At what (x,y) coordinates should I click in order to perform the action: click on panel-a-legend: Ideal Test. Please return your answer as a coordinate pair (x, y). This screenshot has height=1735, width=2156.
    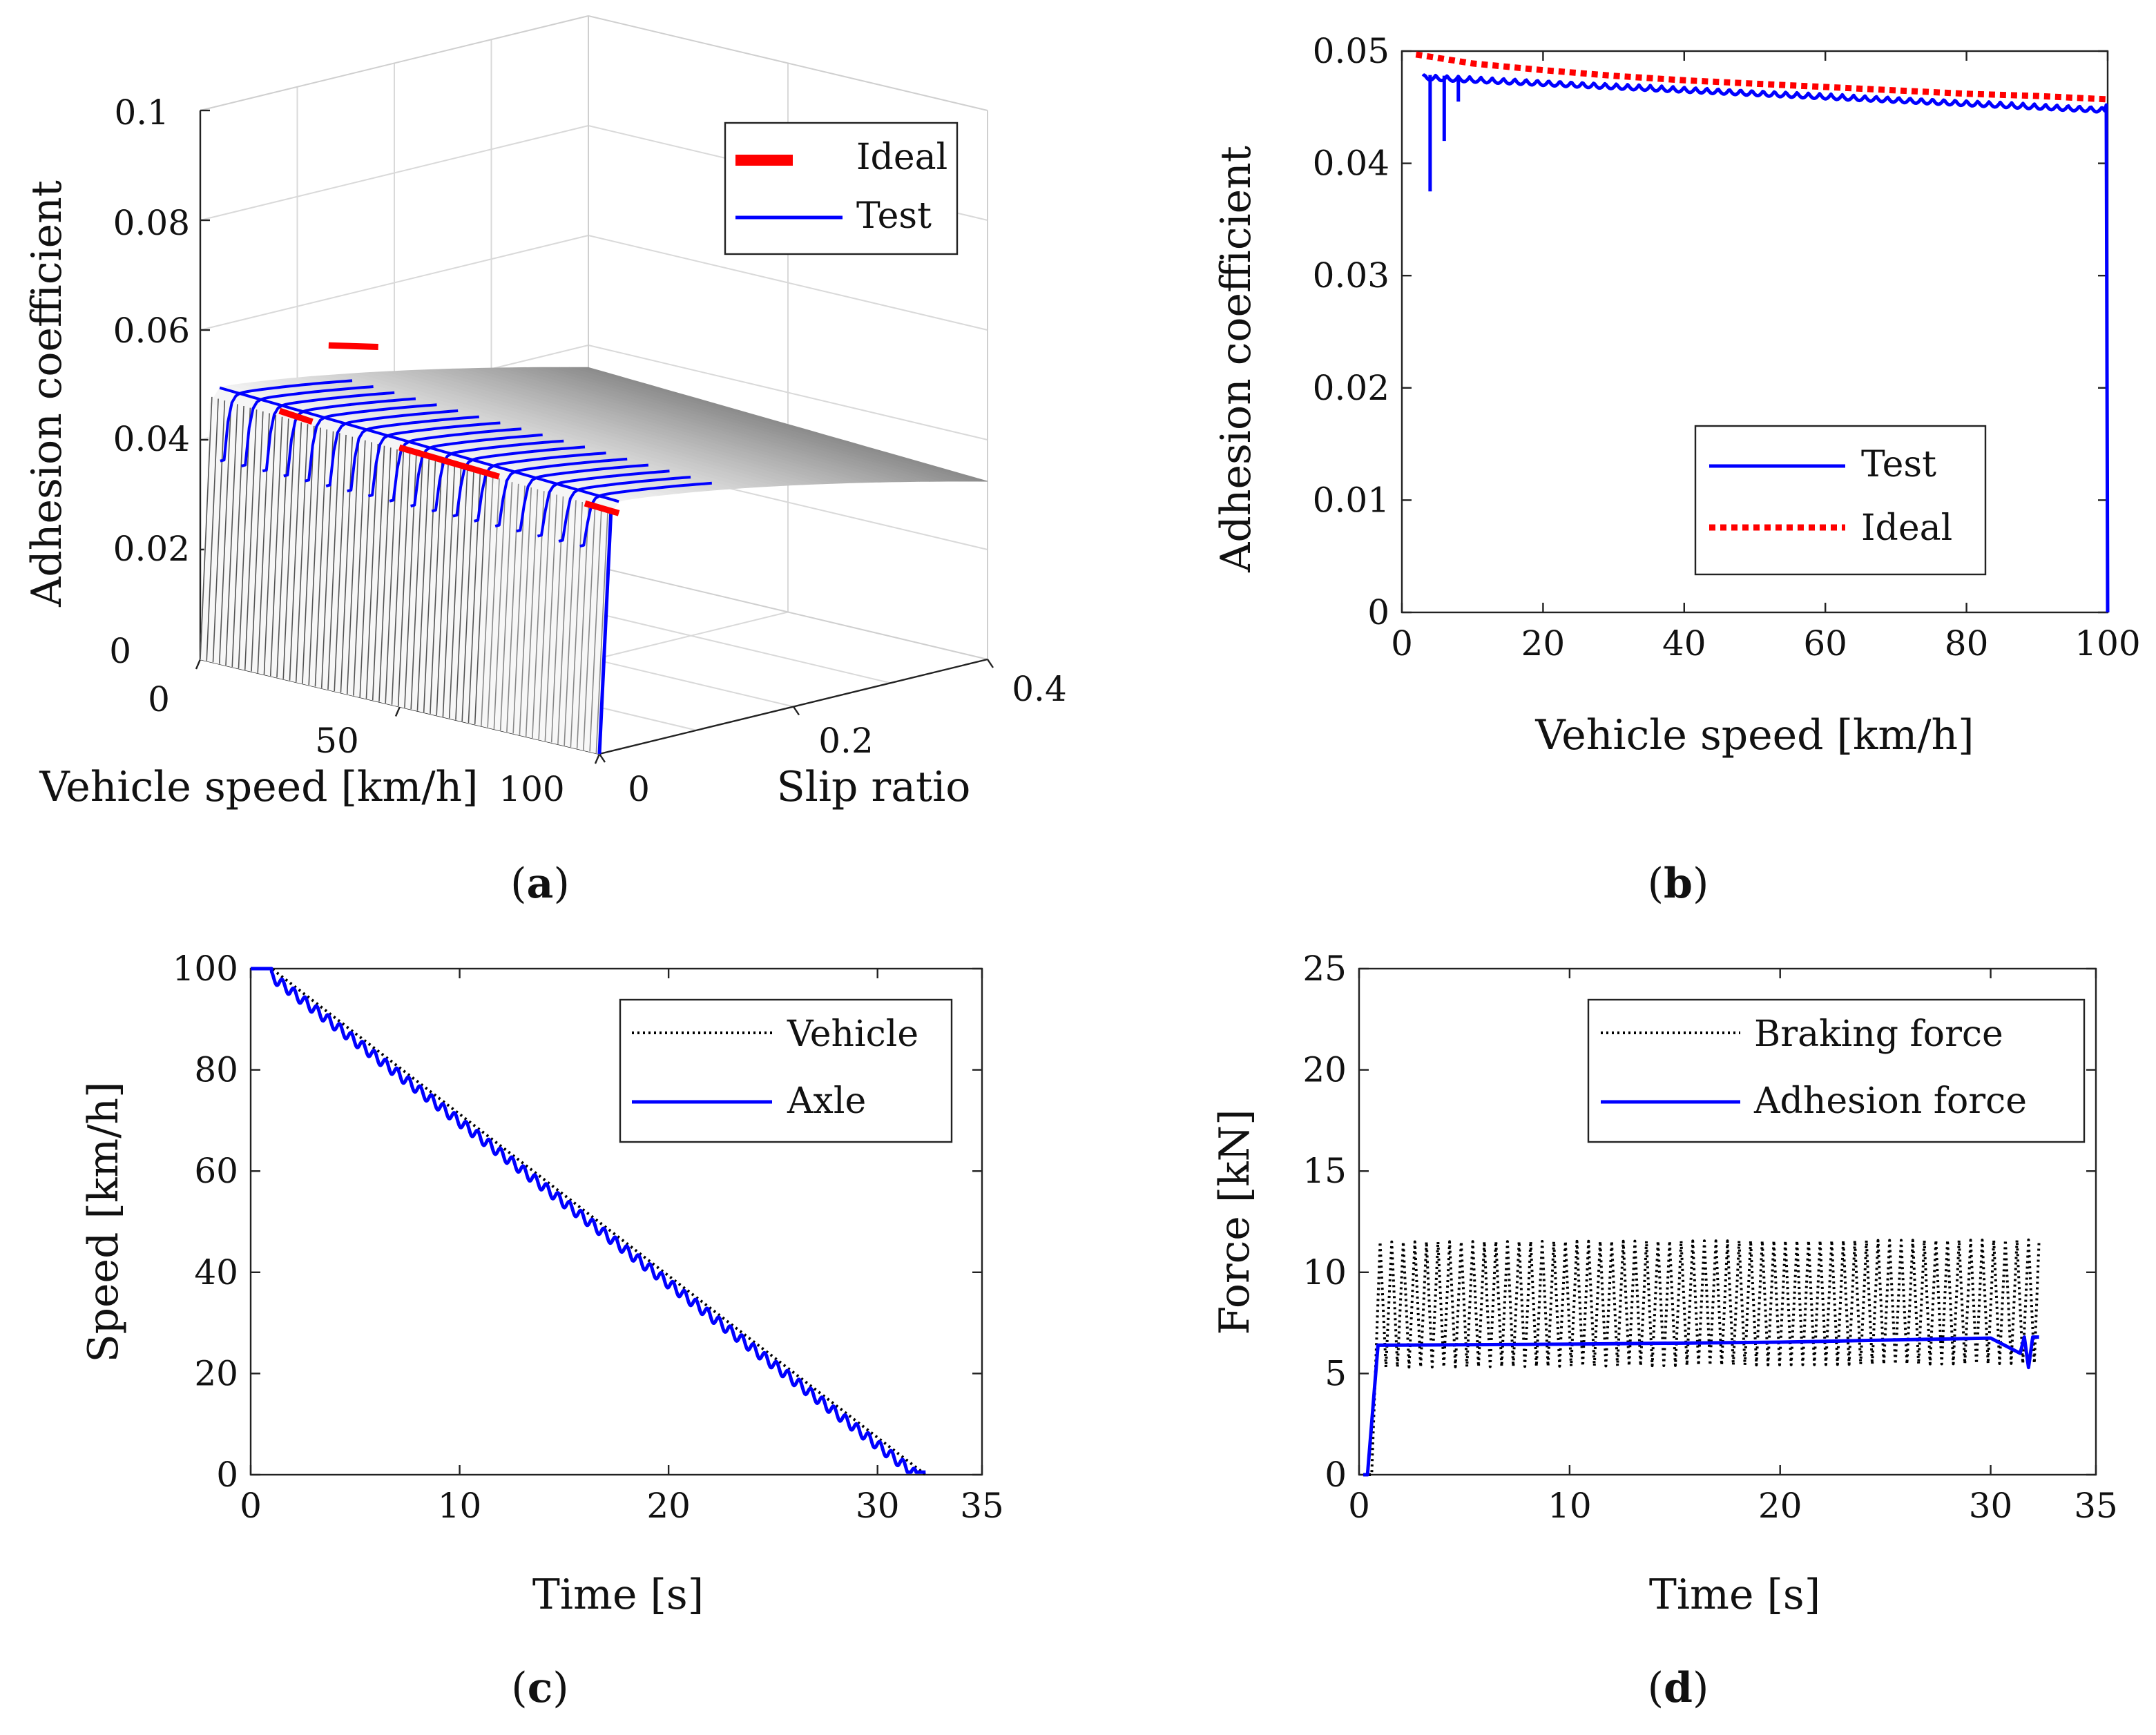
    Looking at the image, I should click on (841, 188).